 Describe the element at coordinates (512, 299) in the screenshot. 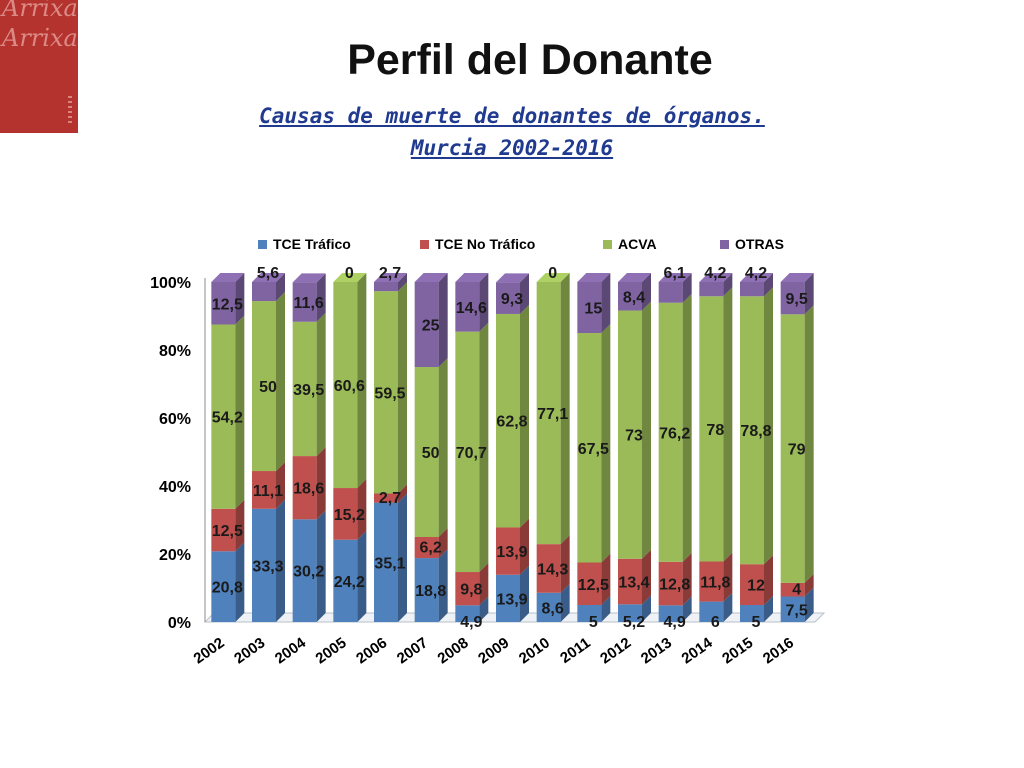

I see `data-label: 9,3` at that location.